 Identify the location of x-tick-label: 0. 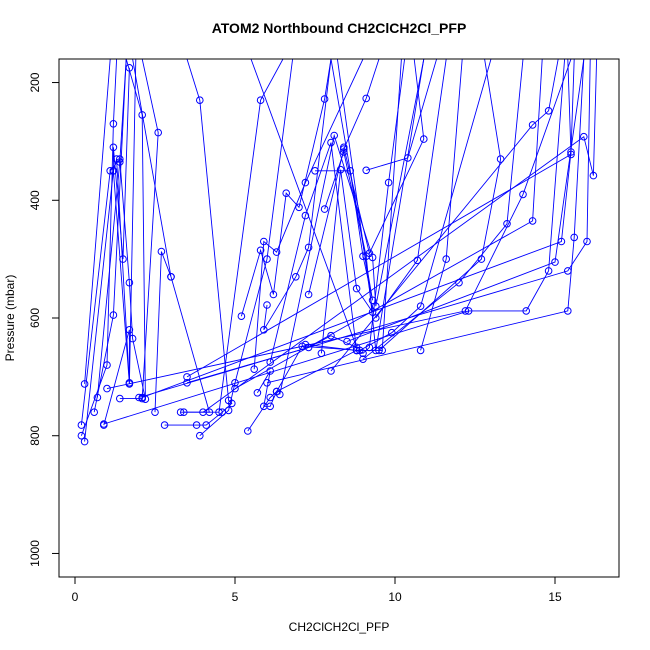
(75, 597).